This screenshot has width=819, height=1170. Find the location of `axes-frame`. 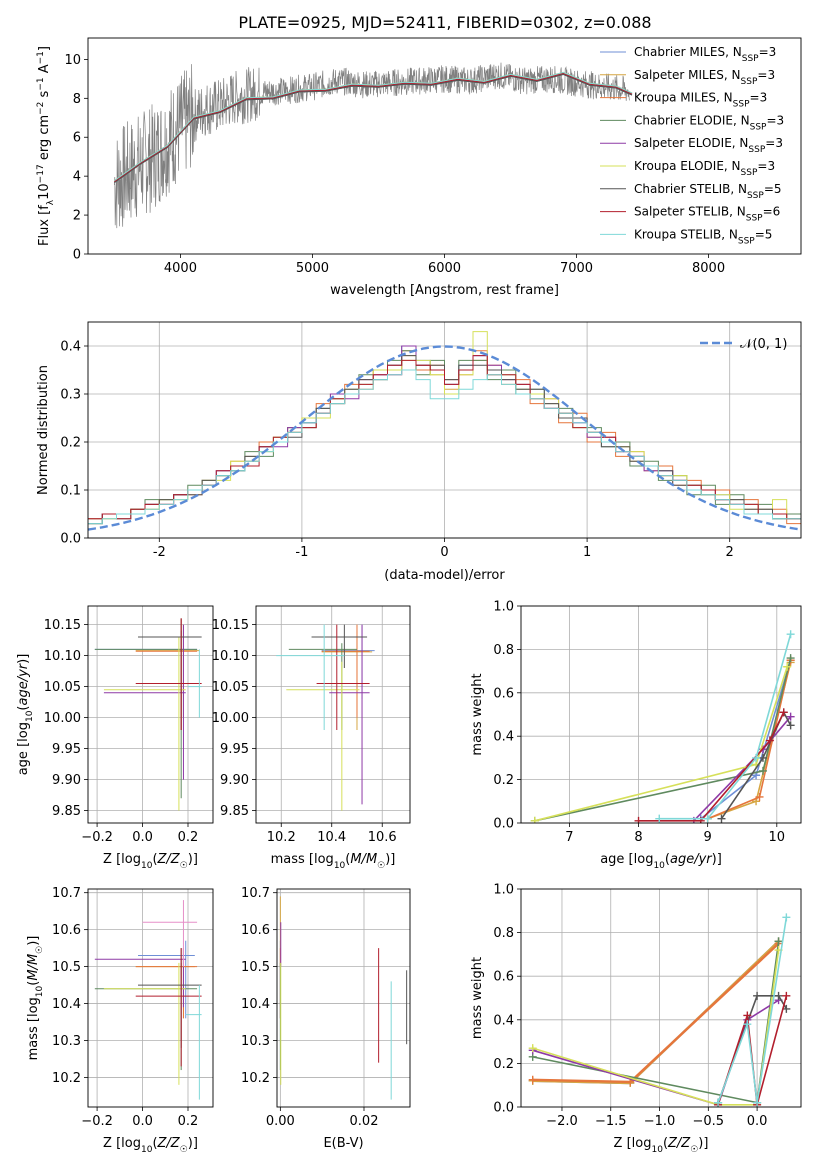

axes-frame is located at coordinates (150, 998).